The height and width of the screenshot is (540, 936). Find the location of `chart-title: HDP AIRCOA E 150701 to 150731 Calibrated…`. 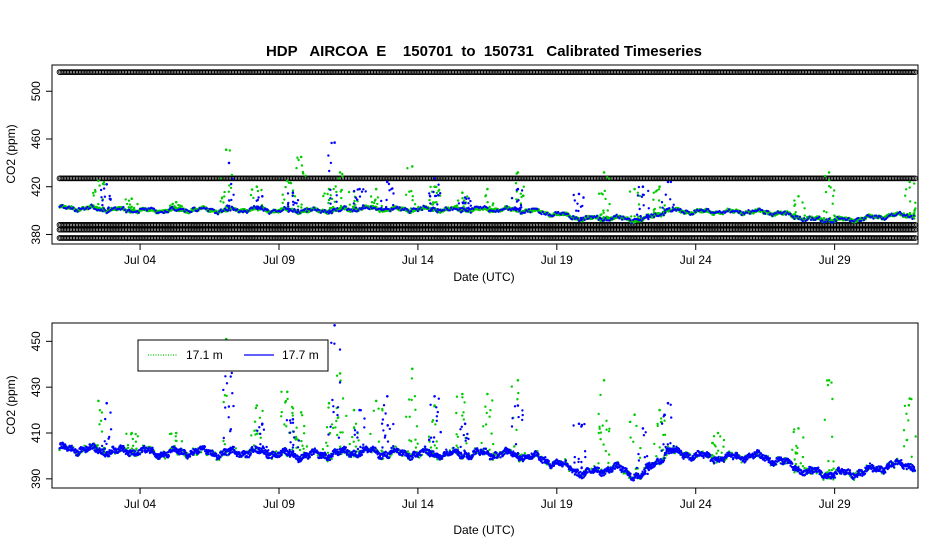

chart-title: HDP AIRCOA E 150701 to 150731 Calibrated… is located at coordinates (484, 51).